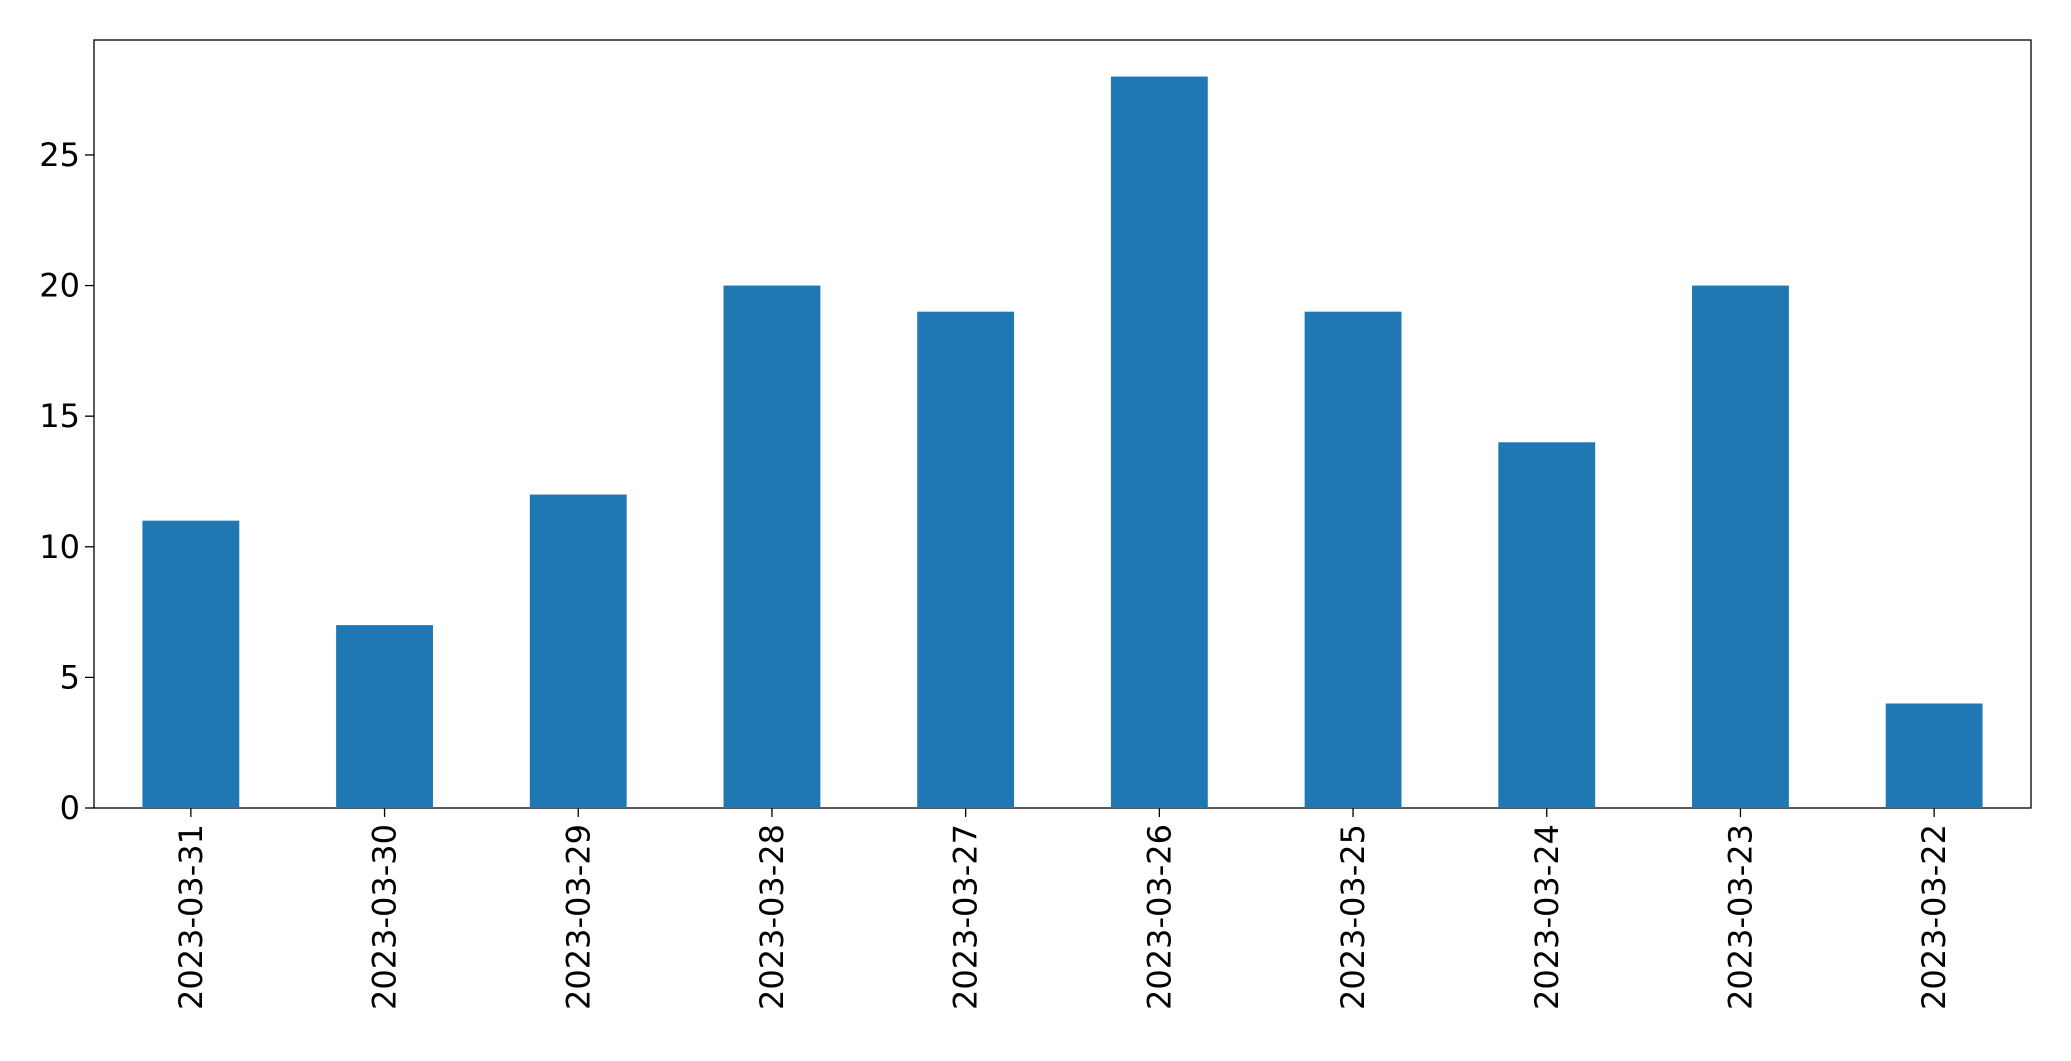 This screenshot has width=2071, height=1061. What do you see at coordinates (59, 416) in the screenshot?
I see `y-tick-label: 15` at bounding box center [59, 416].